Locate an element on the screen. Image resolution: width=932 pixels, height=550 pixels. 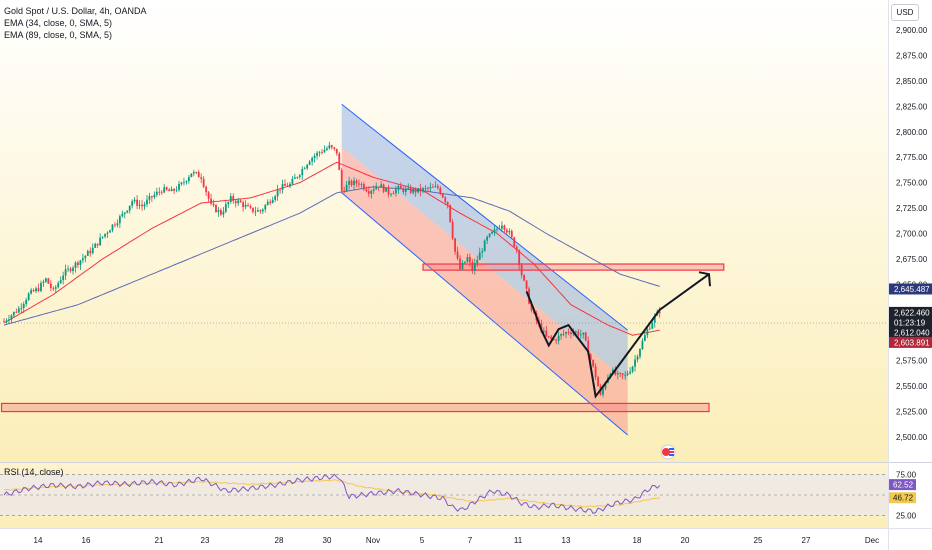
price-tick-label: 2,750.00 is located at coordinates (912, 183).